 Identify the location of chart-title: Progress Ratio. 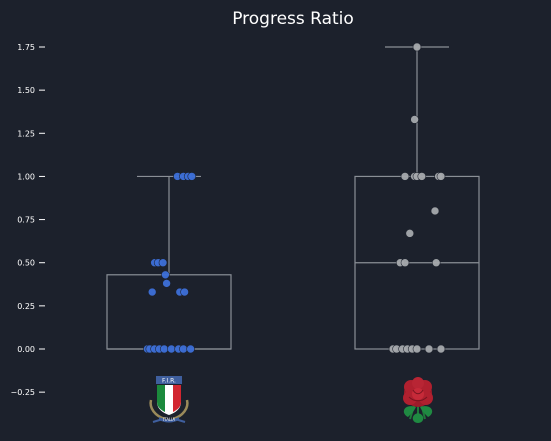
(293, 19).